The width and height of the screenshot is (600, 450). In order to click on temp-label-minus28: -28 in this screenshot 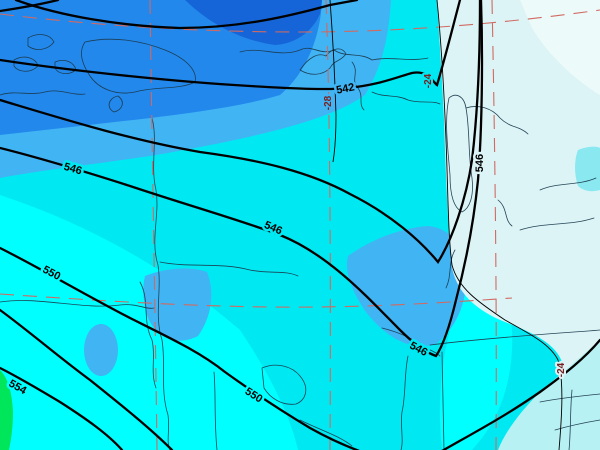, I will do `click(328, 102)`.